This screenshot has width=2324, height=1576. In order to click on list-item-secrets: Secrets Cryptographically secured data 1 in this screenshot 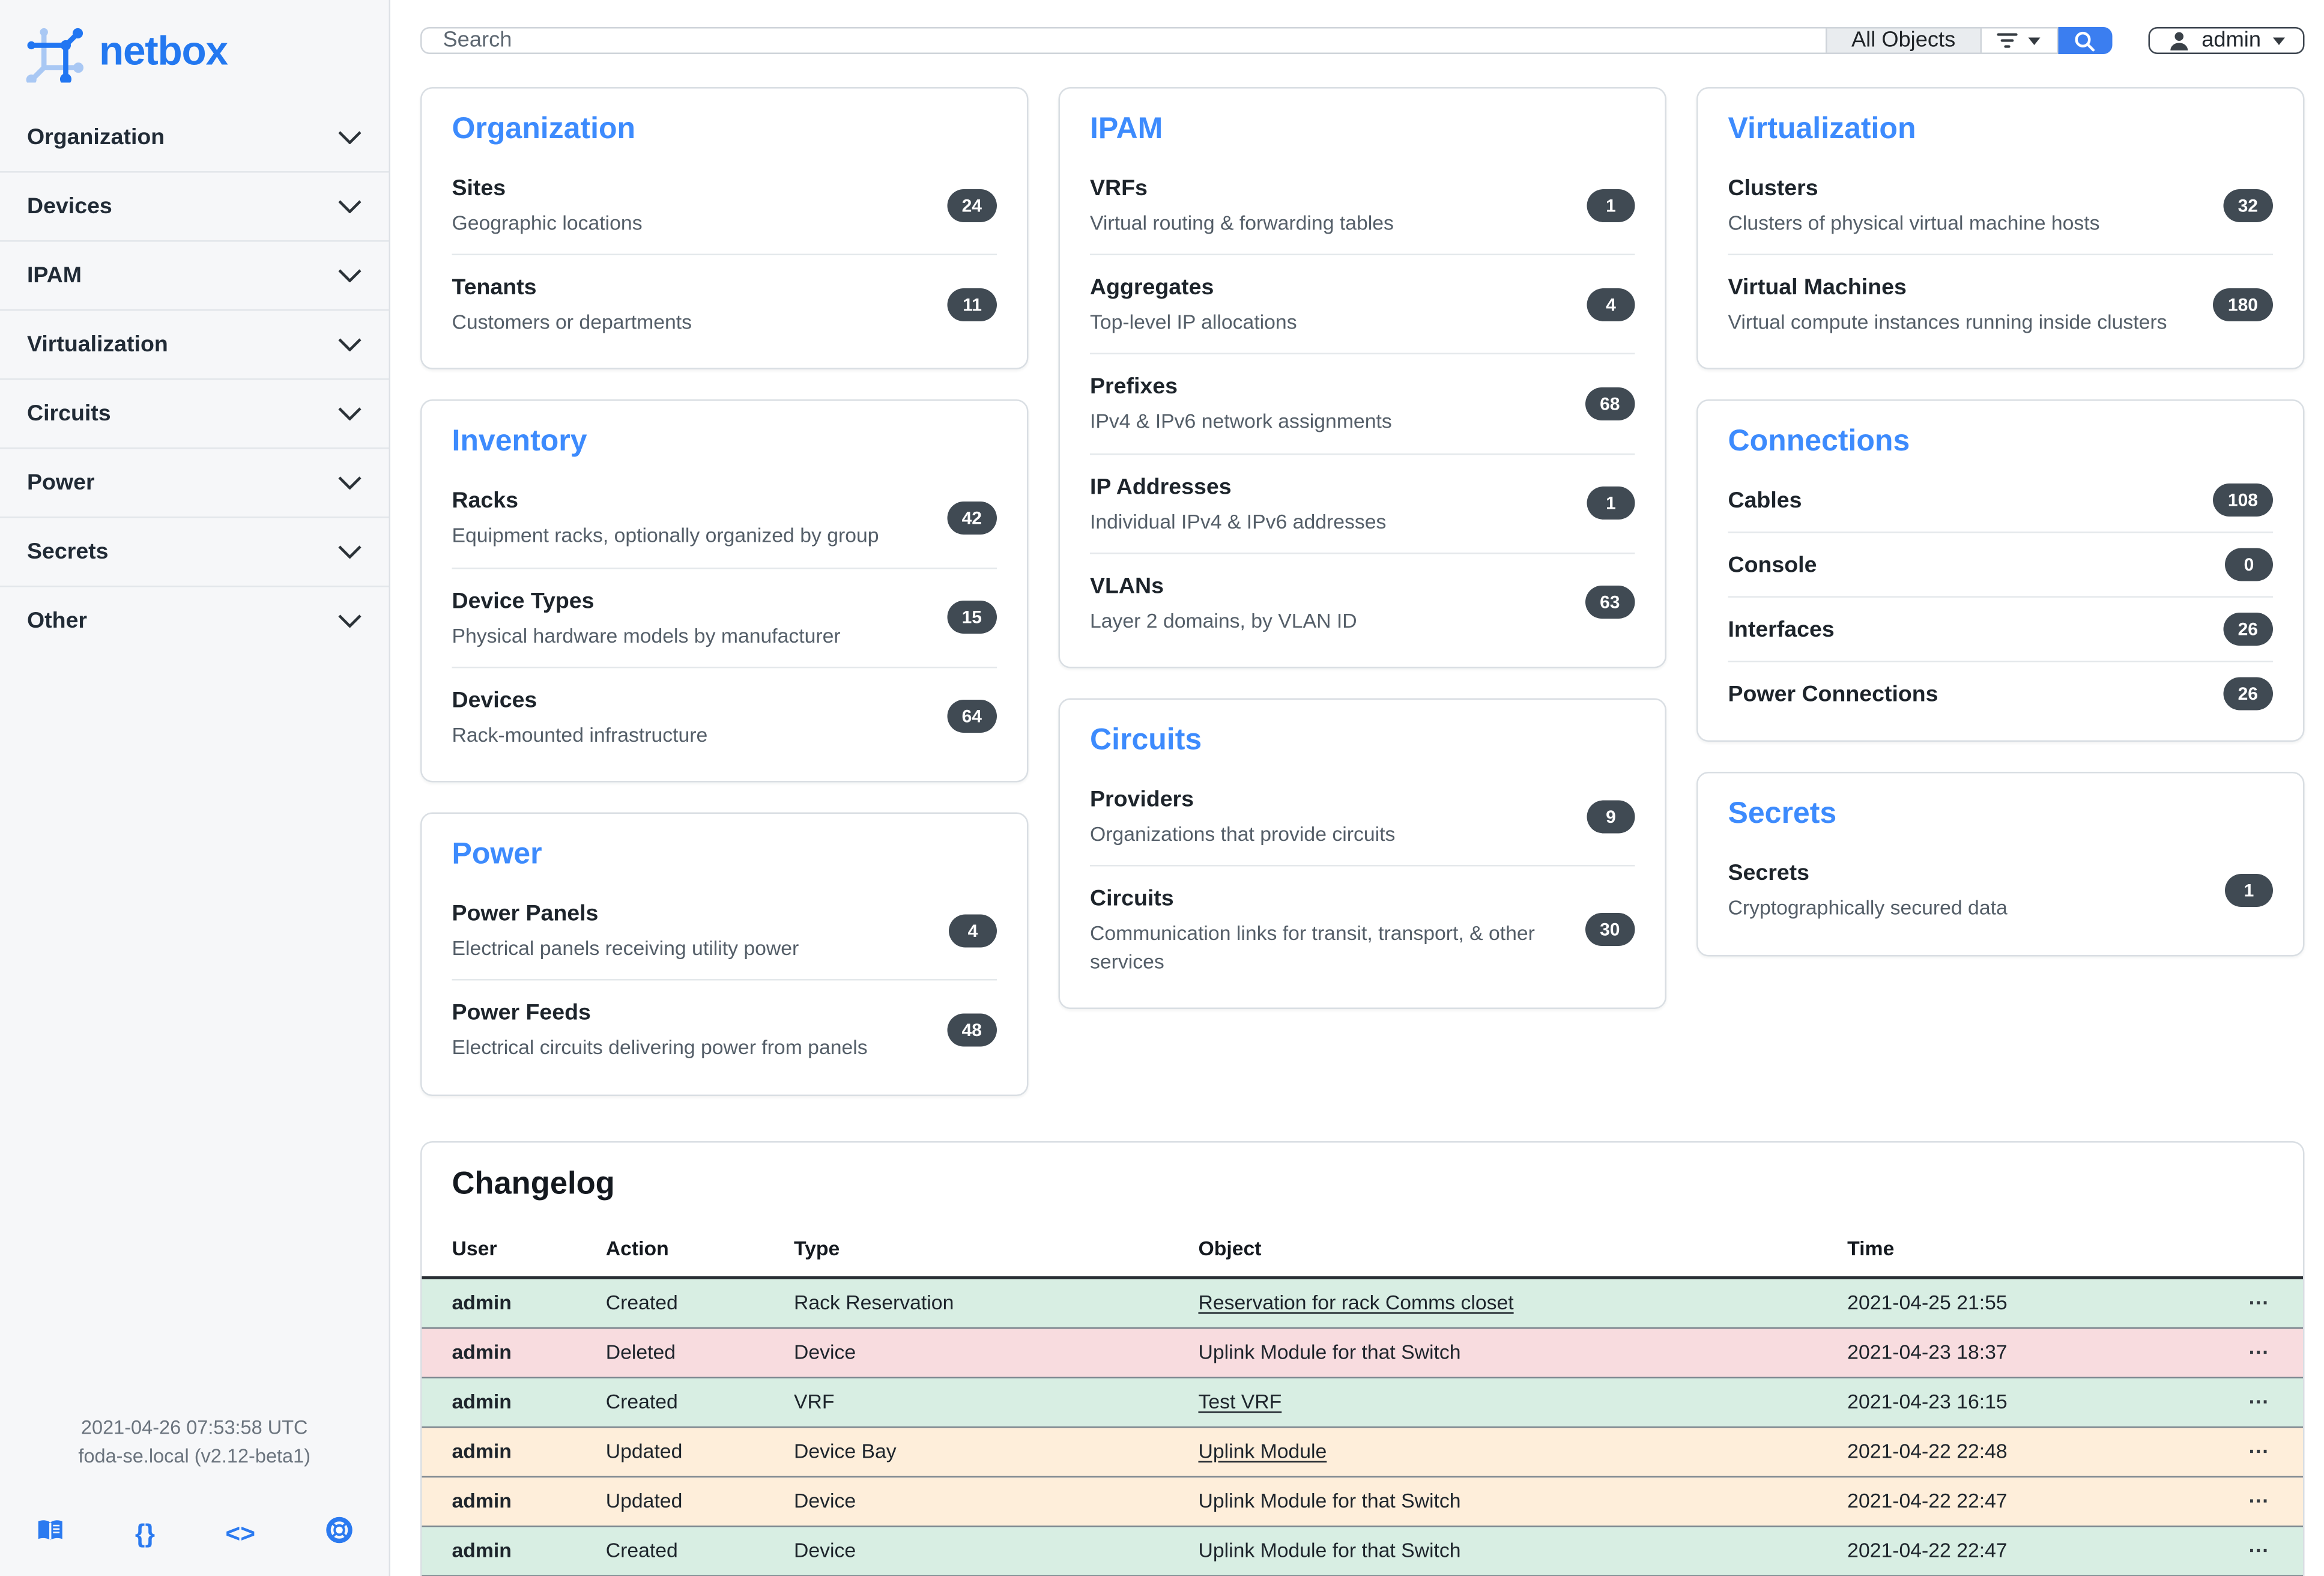, I will do `click(2000, 890)`.